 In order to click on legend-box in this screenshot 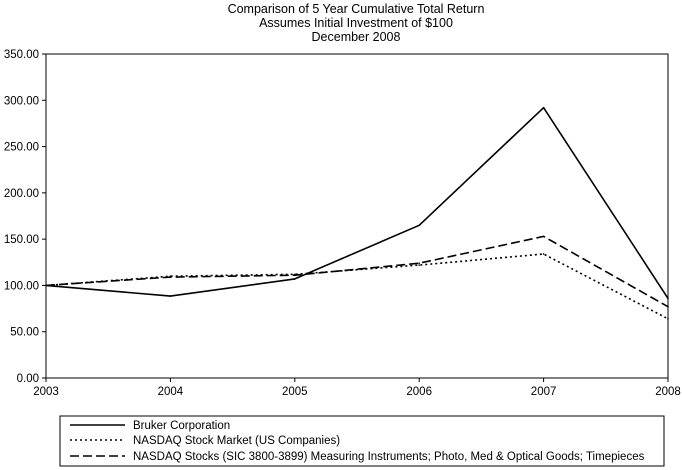, I will do `click(362, 441)`.